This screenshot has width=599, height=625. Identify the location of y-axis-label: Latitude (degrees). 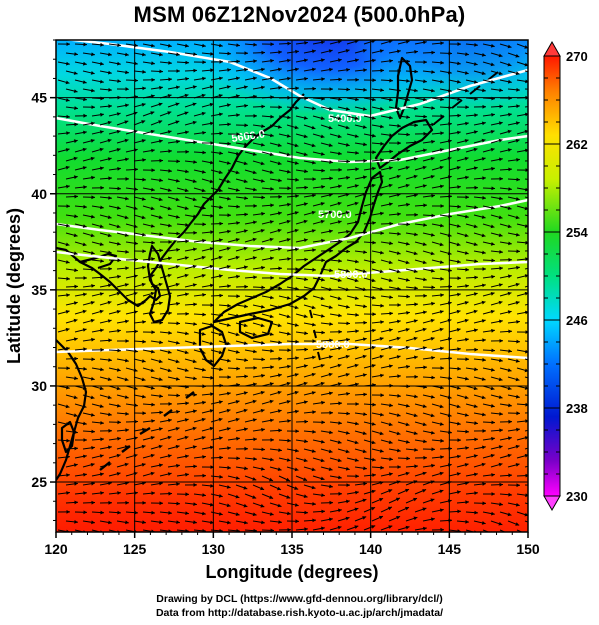
(14, 286).